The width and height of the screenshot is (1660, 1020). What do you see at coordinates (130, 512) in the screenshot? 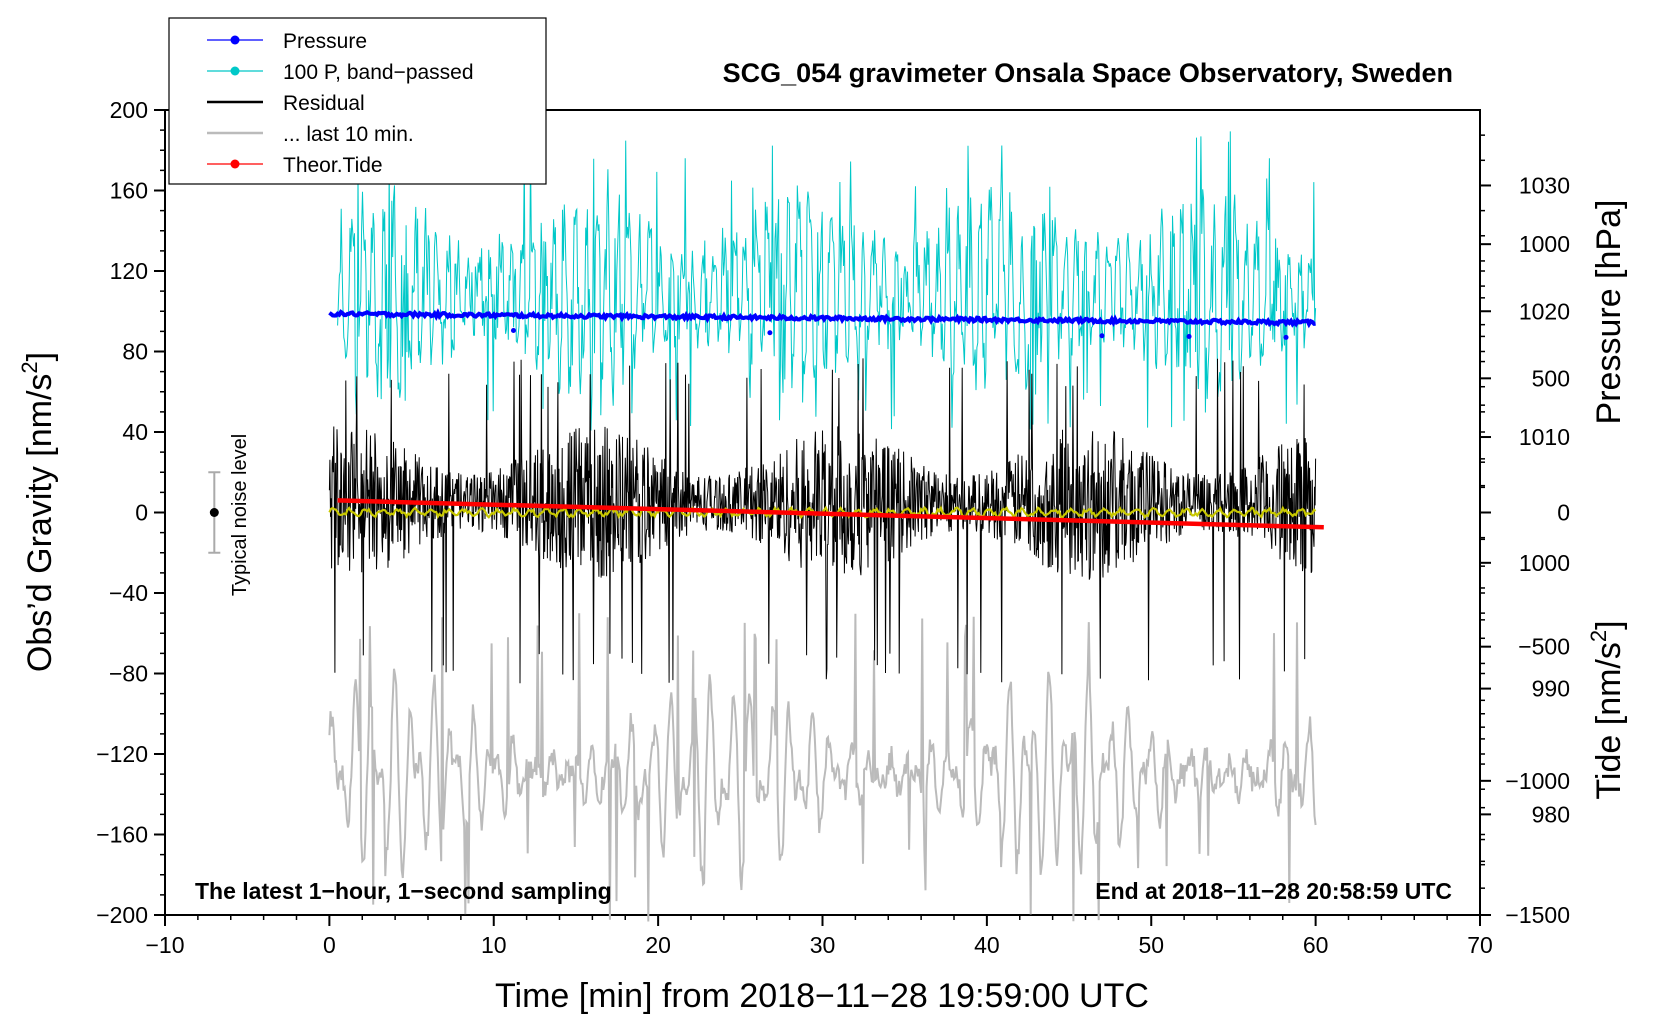
I see `y-axis-left: 200 160 120 80 40 0 −40 −80 −120 −160 −200` at bounding box center [130, 512].